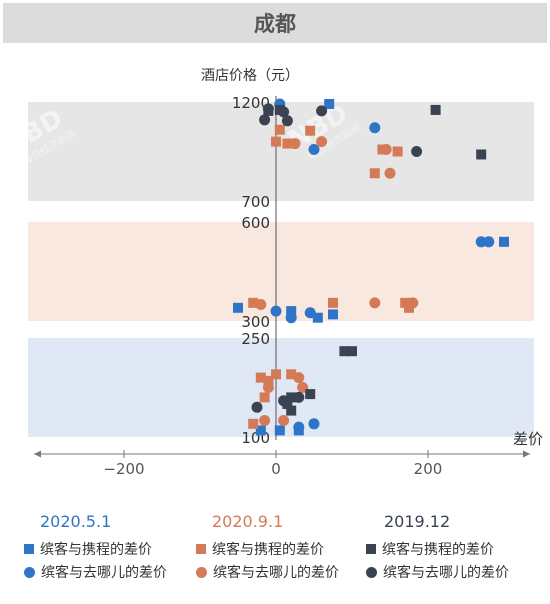 This screenshot has width=550, height=604. I want to click on chart-title: 成都, so click(275, 24).